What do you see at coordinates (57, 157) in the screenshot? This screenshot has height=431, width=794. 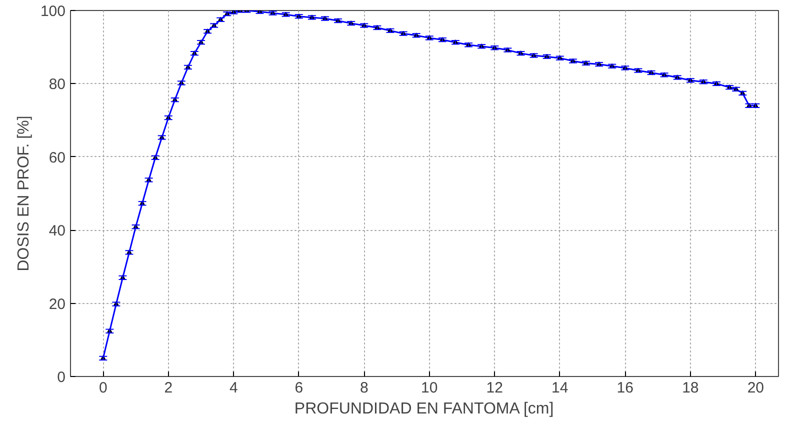 I see `y-tick-label: 60` at bounding box center [57, 157].